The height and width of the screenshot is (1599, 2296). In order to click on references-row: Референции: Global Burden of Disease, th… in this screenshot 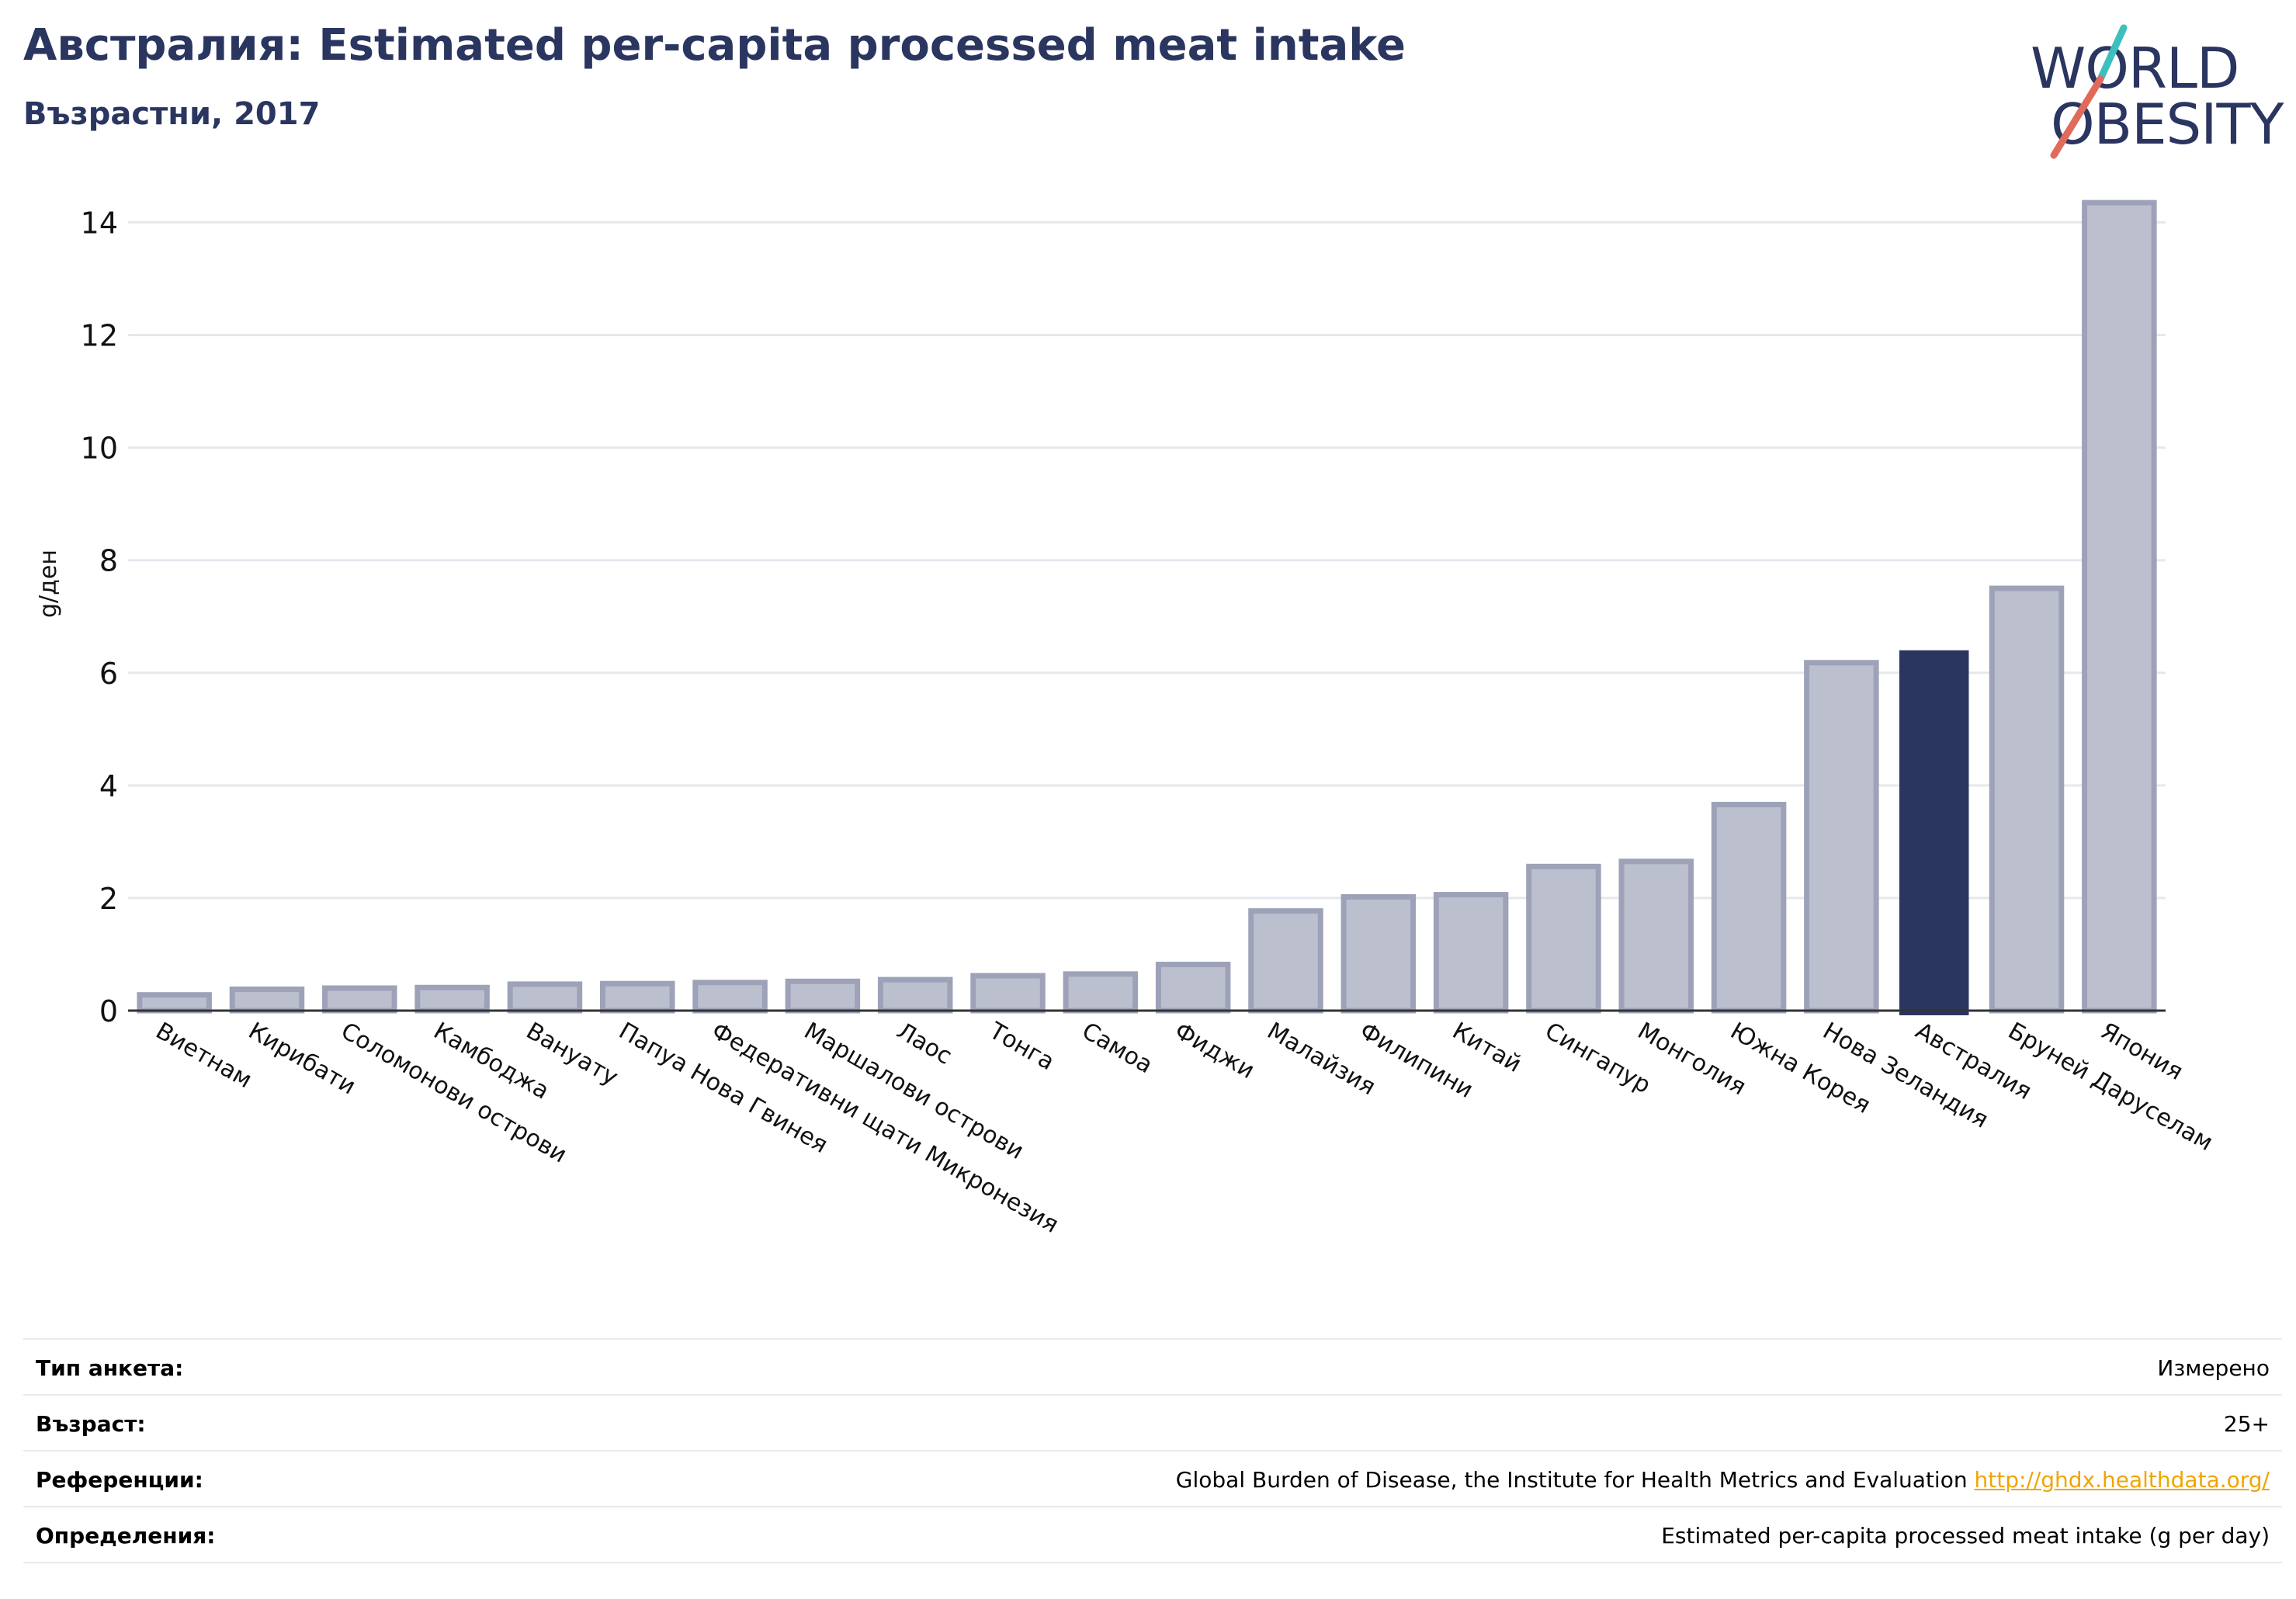, I will do `click(1152, 1478)`.